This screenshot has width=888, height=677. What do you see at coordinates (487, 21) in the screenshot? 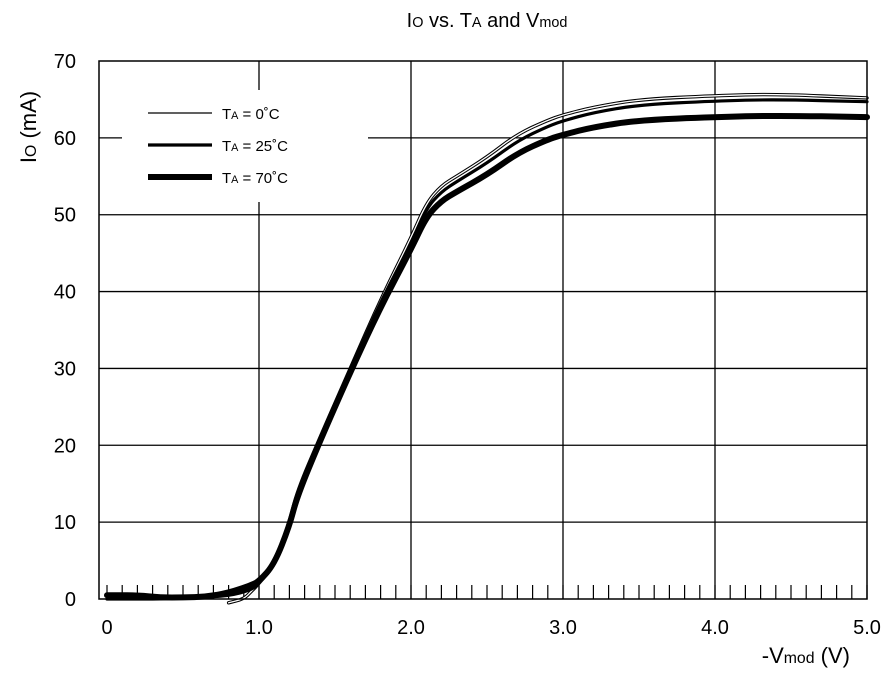
I see `chart-title: IO vs. TA and Vmod` at bounding box center [487, 21].